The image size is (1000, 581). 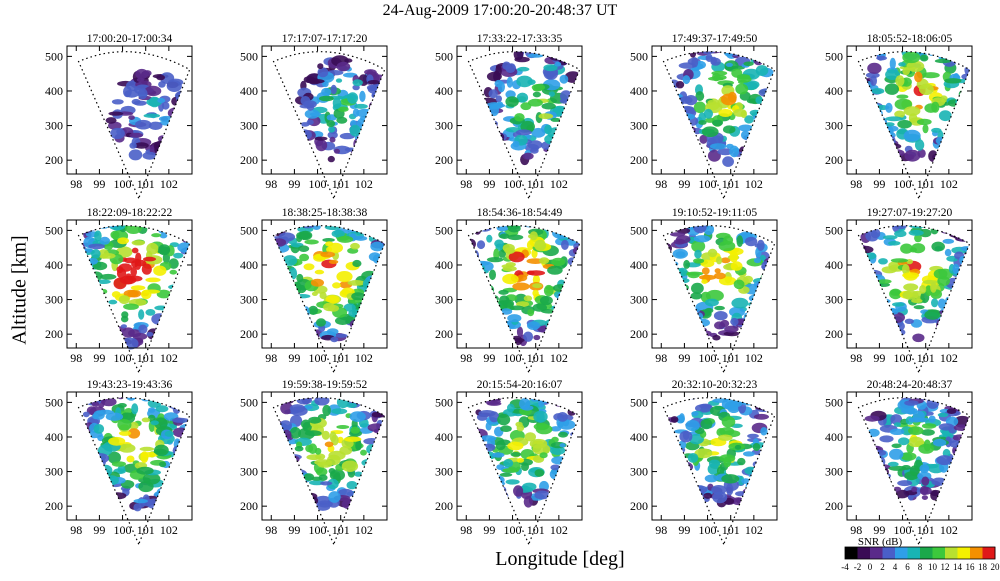 I want to click on y-tick-label: 200, so click(x=834, y=334).